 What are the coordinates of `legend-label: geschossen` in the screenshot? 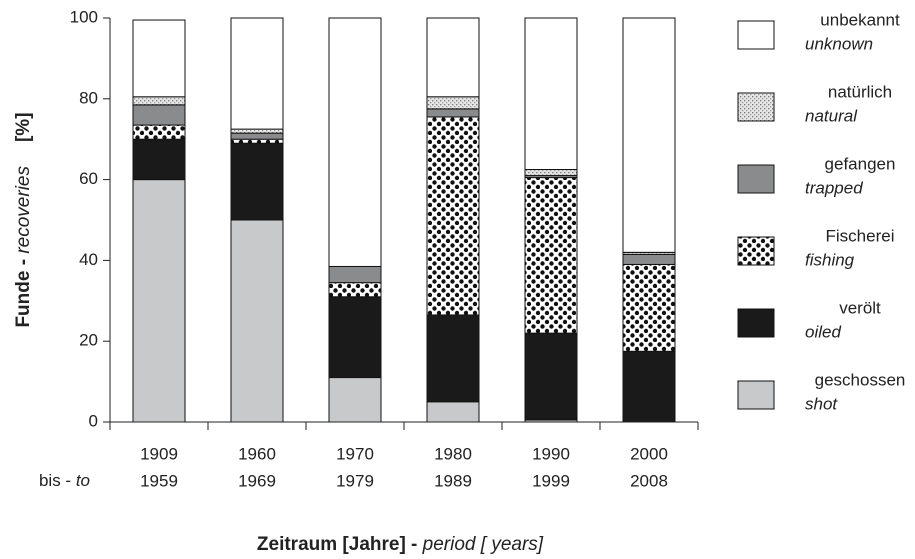 It's located at (860, 379).